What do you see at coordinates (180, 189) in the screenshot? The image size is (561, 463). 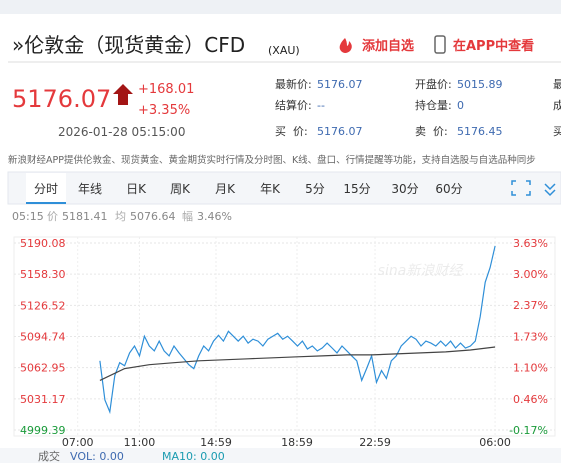 I see `tab: 周K` at bounding box center [180, 189].